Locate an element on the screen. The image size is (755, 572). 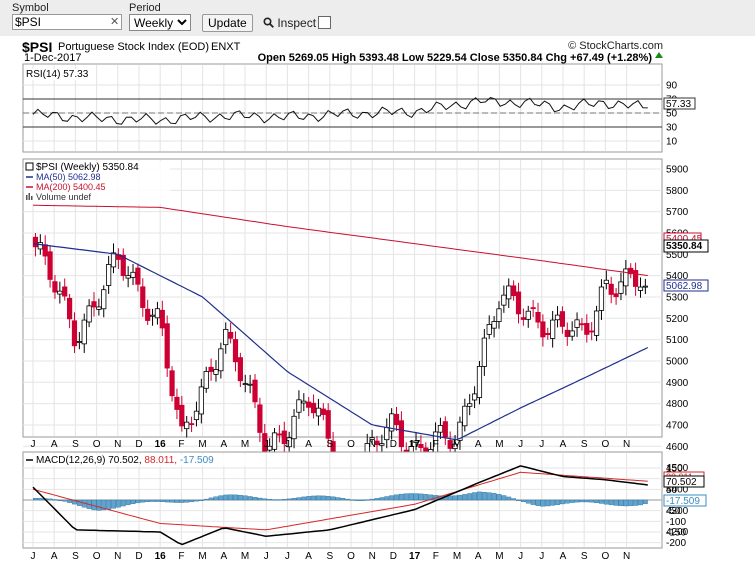
macd-label-value: 70.502, is located at coordinates (124, 460).